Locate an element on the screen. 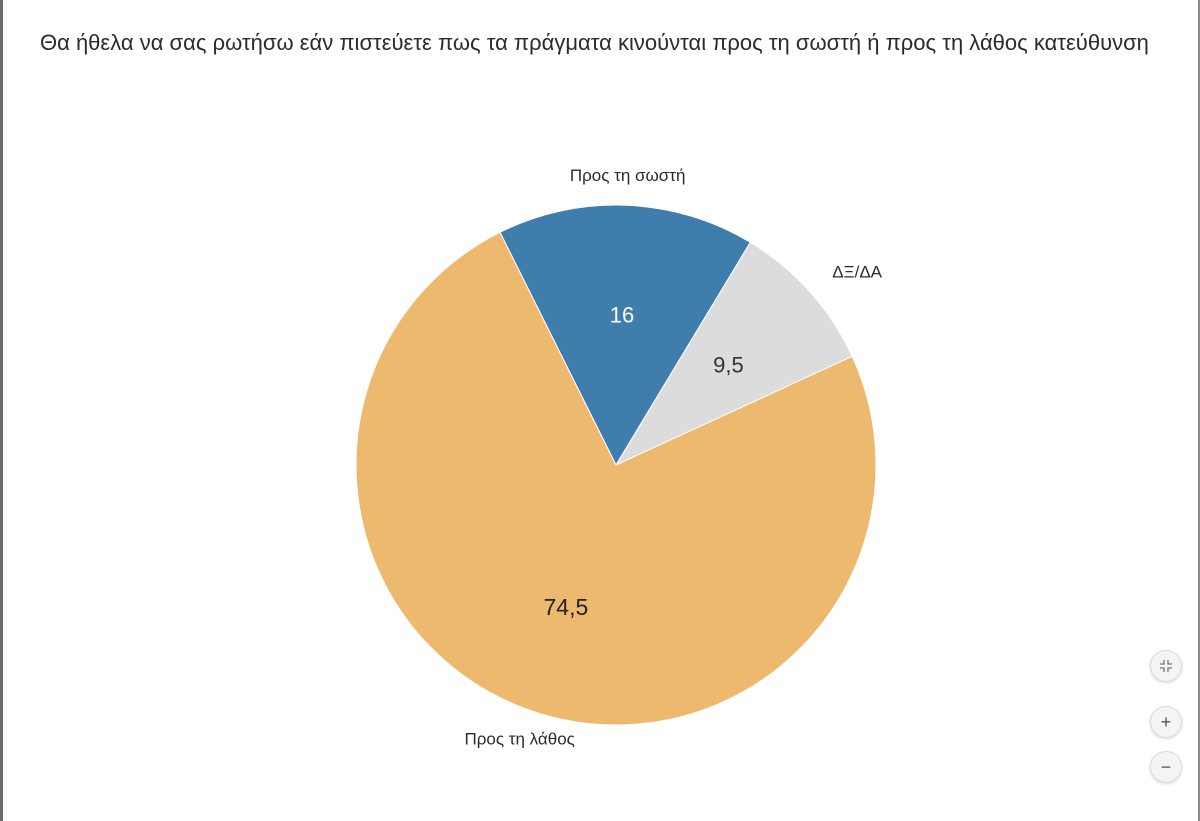 This screenshot has width=1200, height=821. window-frame-right is located at coordinates (1199, 410).